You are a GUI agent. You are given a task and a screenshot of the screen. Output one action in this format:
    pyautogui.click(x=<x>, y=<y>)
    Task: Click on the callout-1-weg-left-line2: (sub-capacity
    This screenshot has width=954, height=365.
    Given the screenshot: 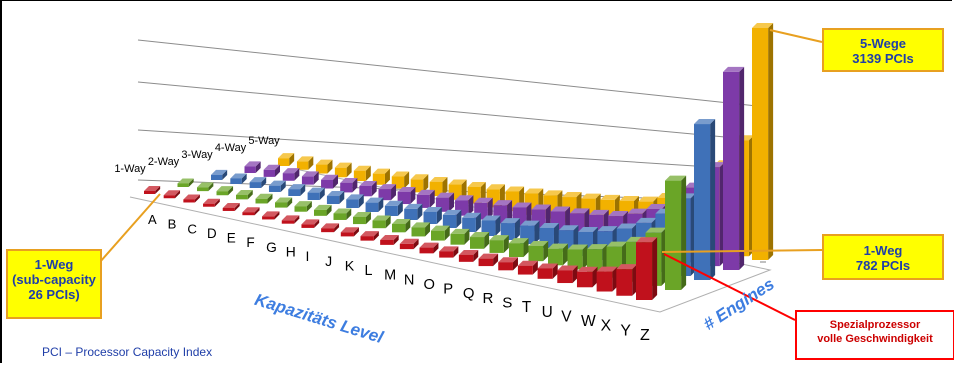 What is the action you would take?
    pyautogui.click(x=54, y=279)
    